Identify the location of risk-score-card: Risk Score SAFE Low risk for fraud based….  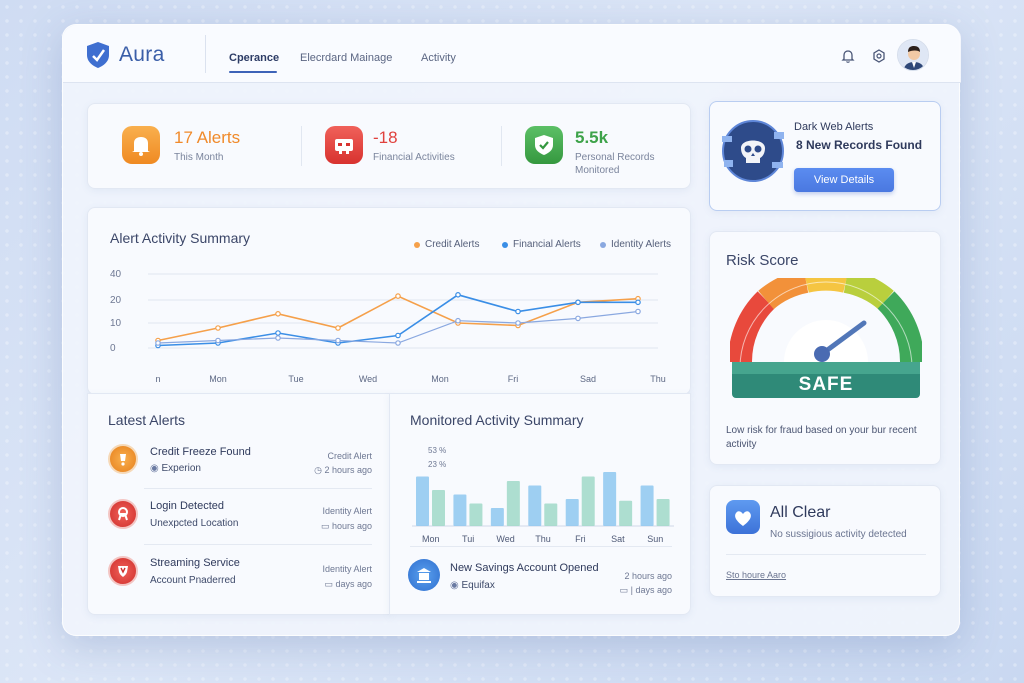
(825, 348).